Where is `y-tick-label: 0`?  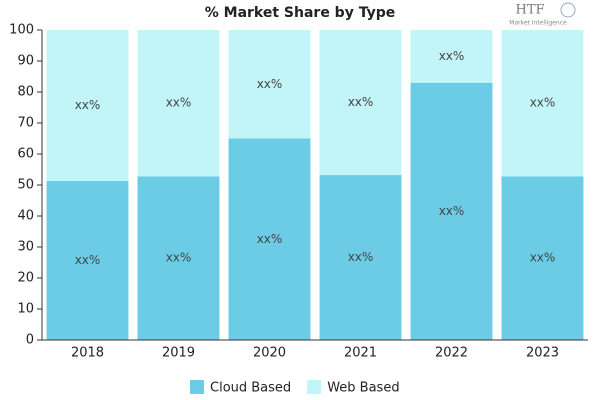
y-tick-label: 0 is located at coordinates (30, 340).